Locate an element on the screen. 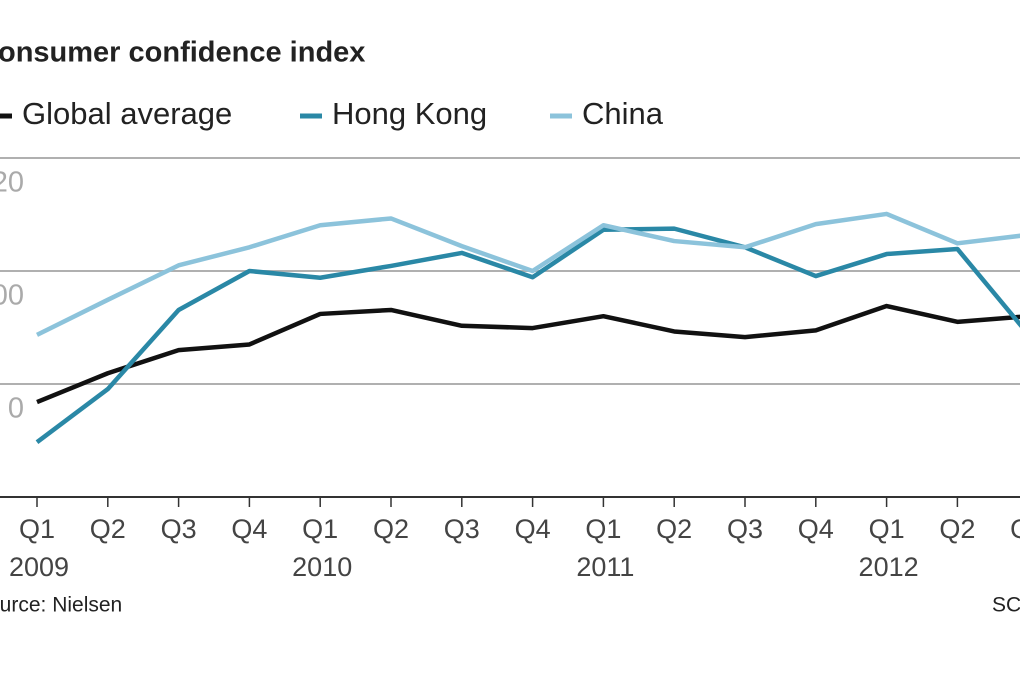  year-label: 2009 is located at coordinates (39, 567).